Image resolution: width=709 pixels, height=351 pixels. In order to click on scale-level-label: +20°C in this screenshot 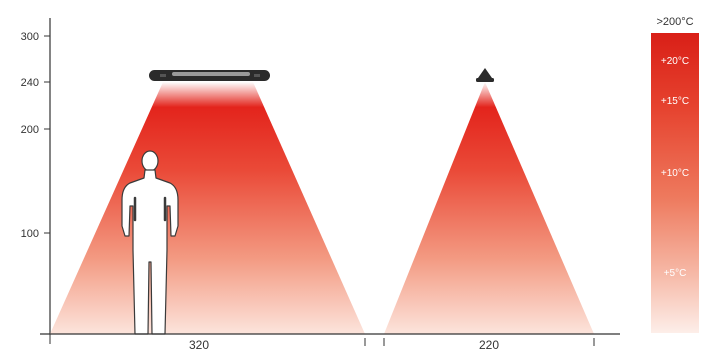, I will do `click(675, 61)`.